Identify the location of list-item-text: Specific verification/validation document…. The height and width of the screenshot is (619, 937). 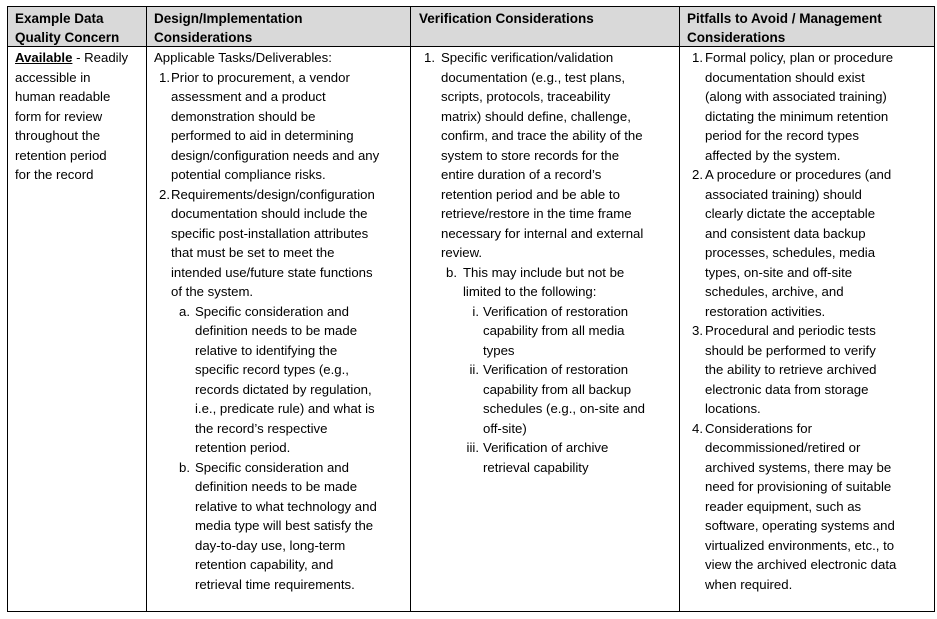
(542, 155).